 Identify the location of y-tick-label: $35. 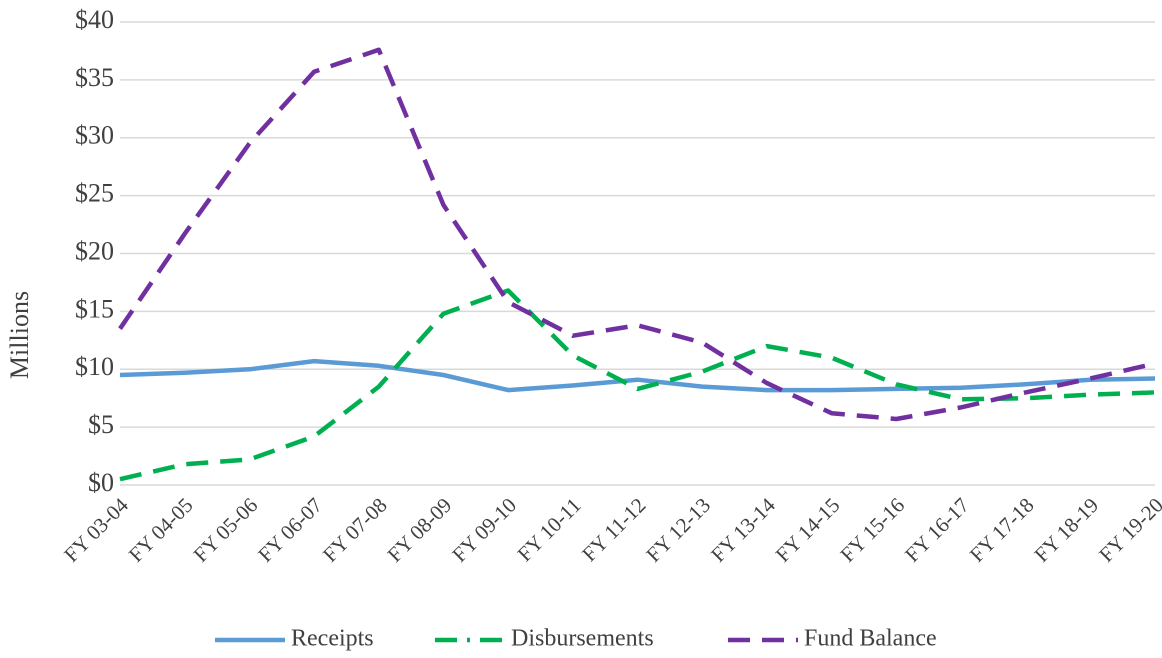
(94, 77).